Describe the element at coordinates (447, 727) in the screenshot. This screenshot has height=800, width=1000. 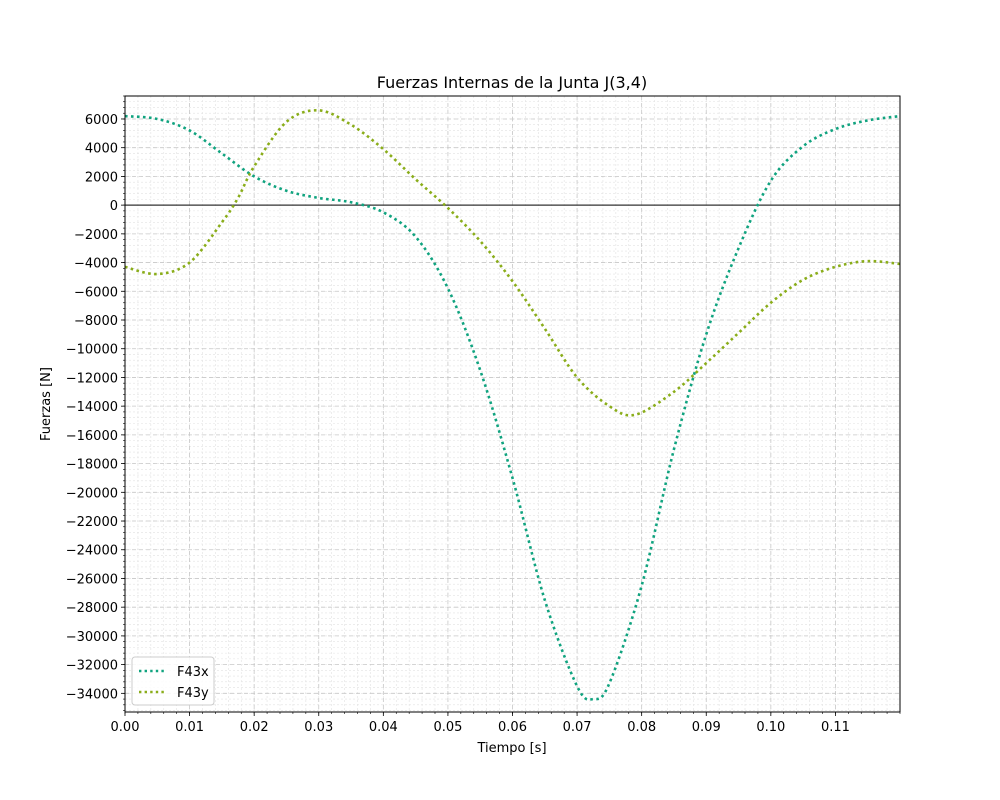
I see `x-tick-label: 0.05` at that location.